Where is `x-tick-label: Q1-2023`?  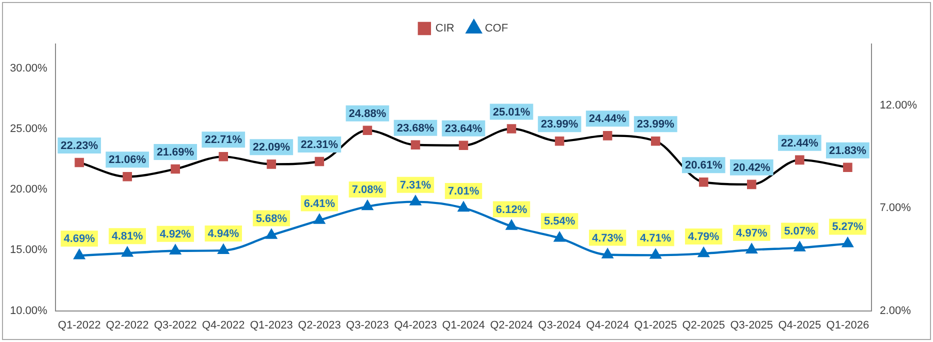 x-tick-label: Q1-2023 is located at coordinates (271, 325).